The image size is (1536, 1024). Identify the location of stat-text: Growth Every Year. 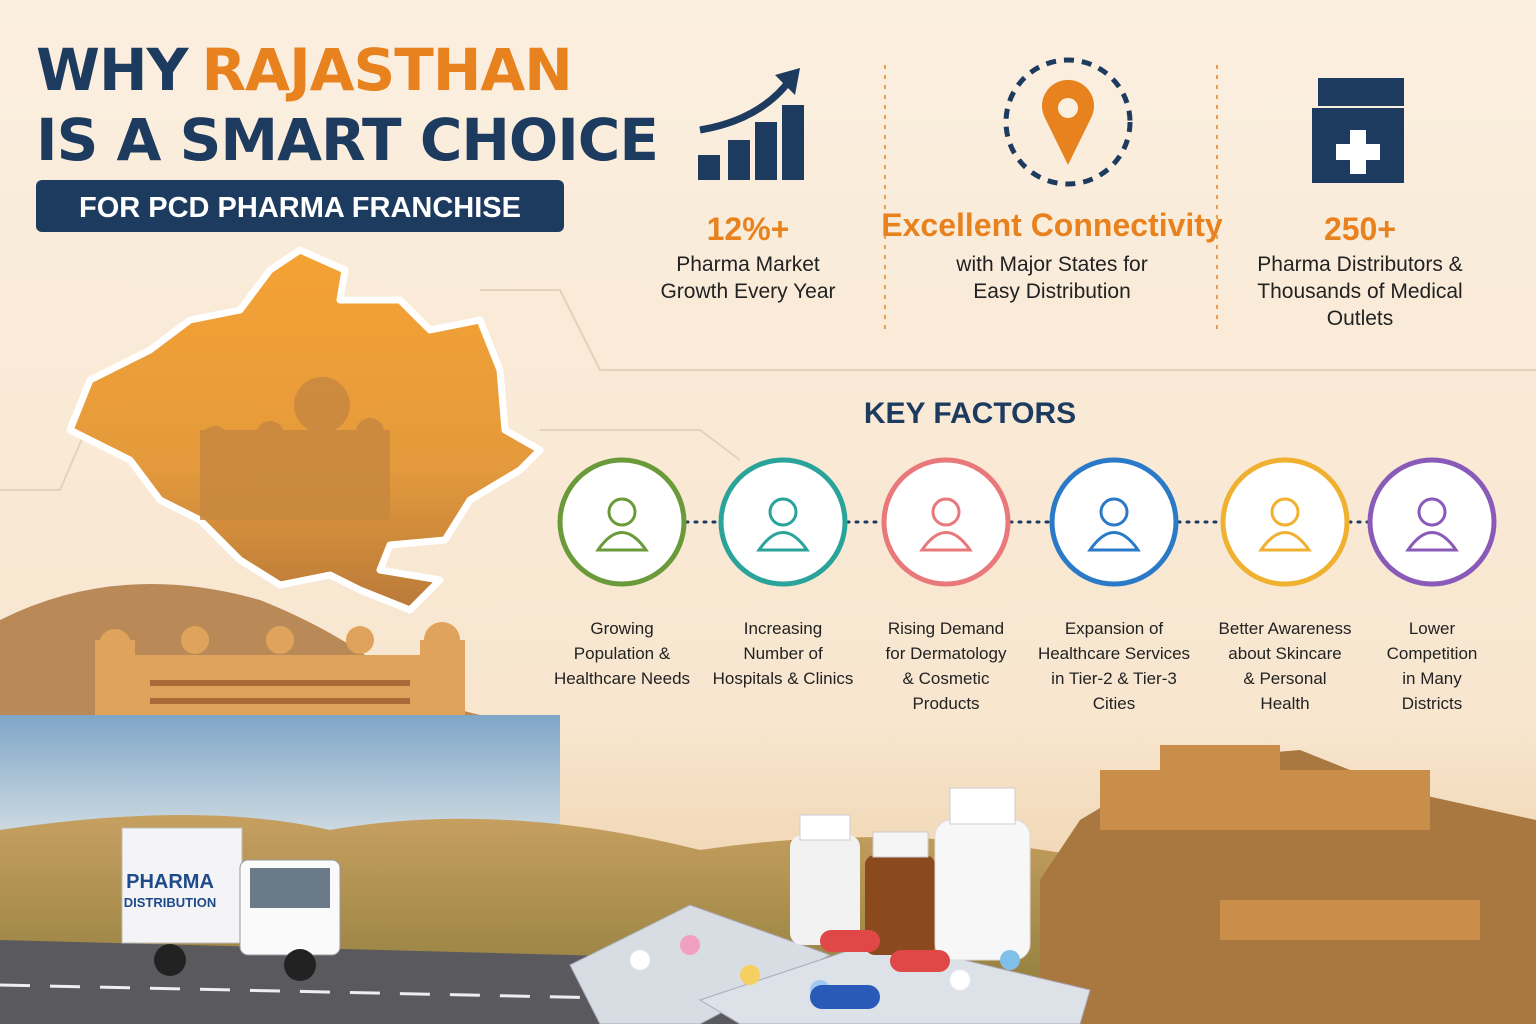
(747, 291).